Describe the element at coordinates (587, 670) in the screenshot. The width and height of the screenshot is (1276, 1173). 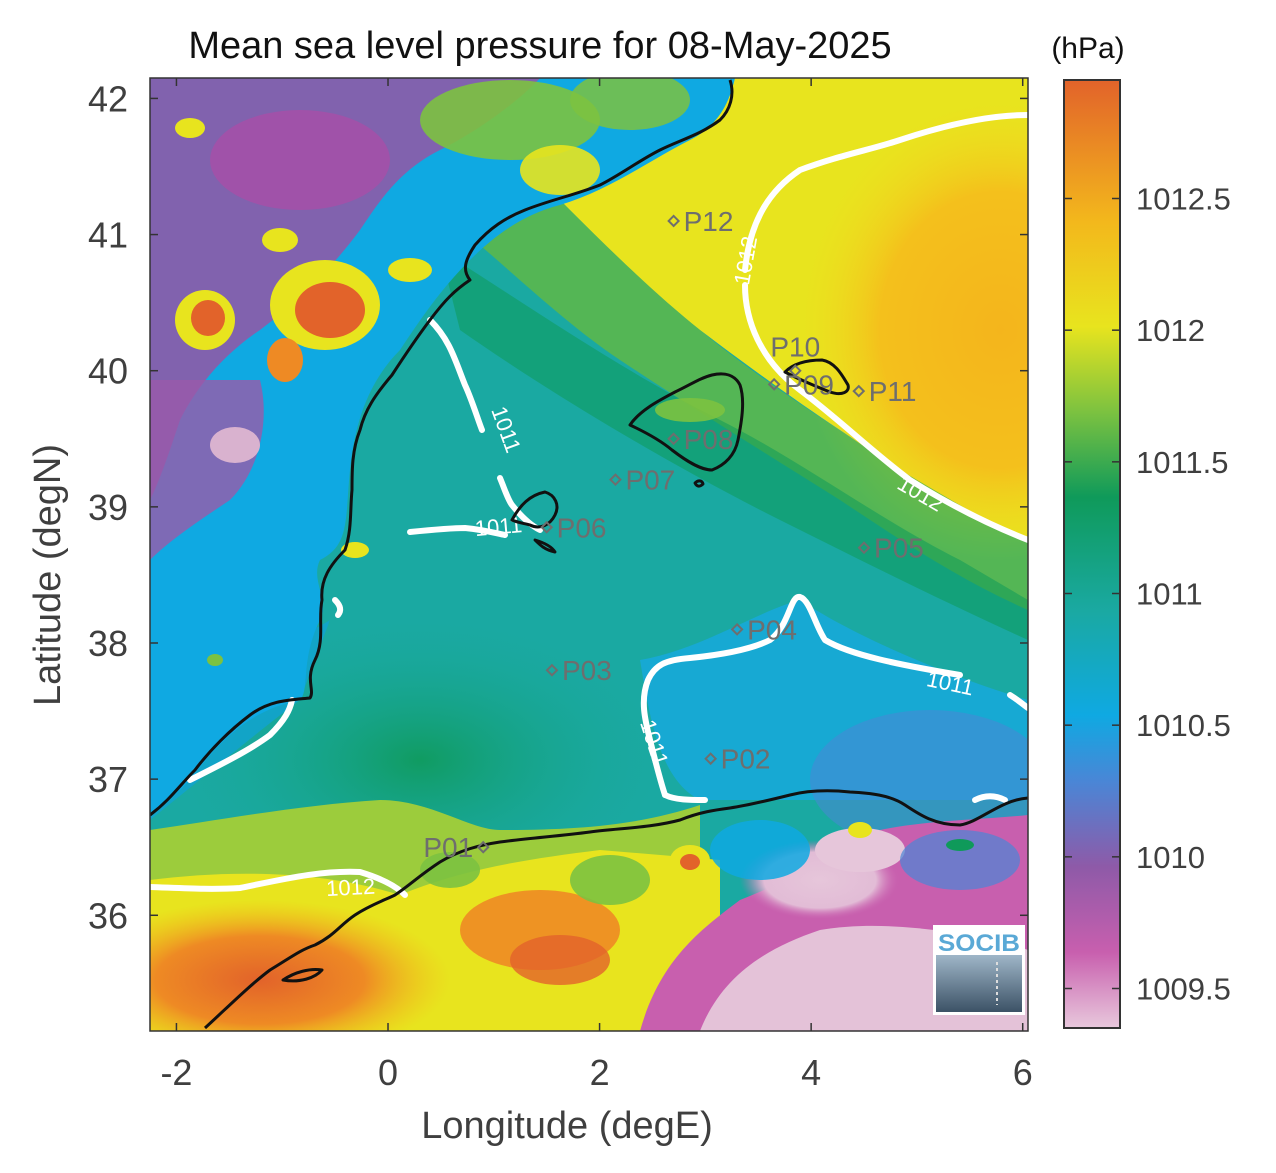
I see `station-label-p03: P03` at that location.